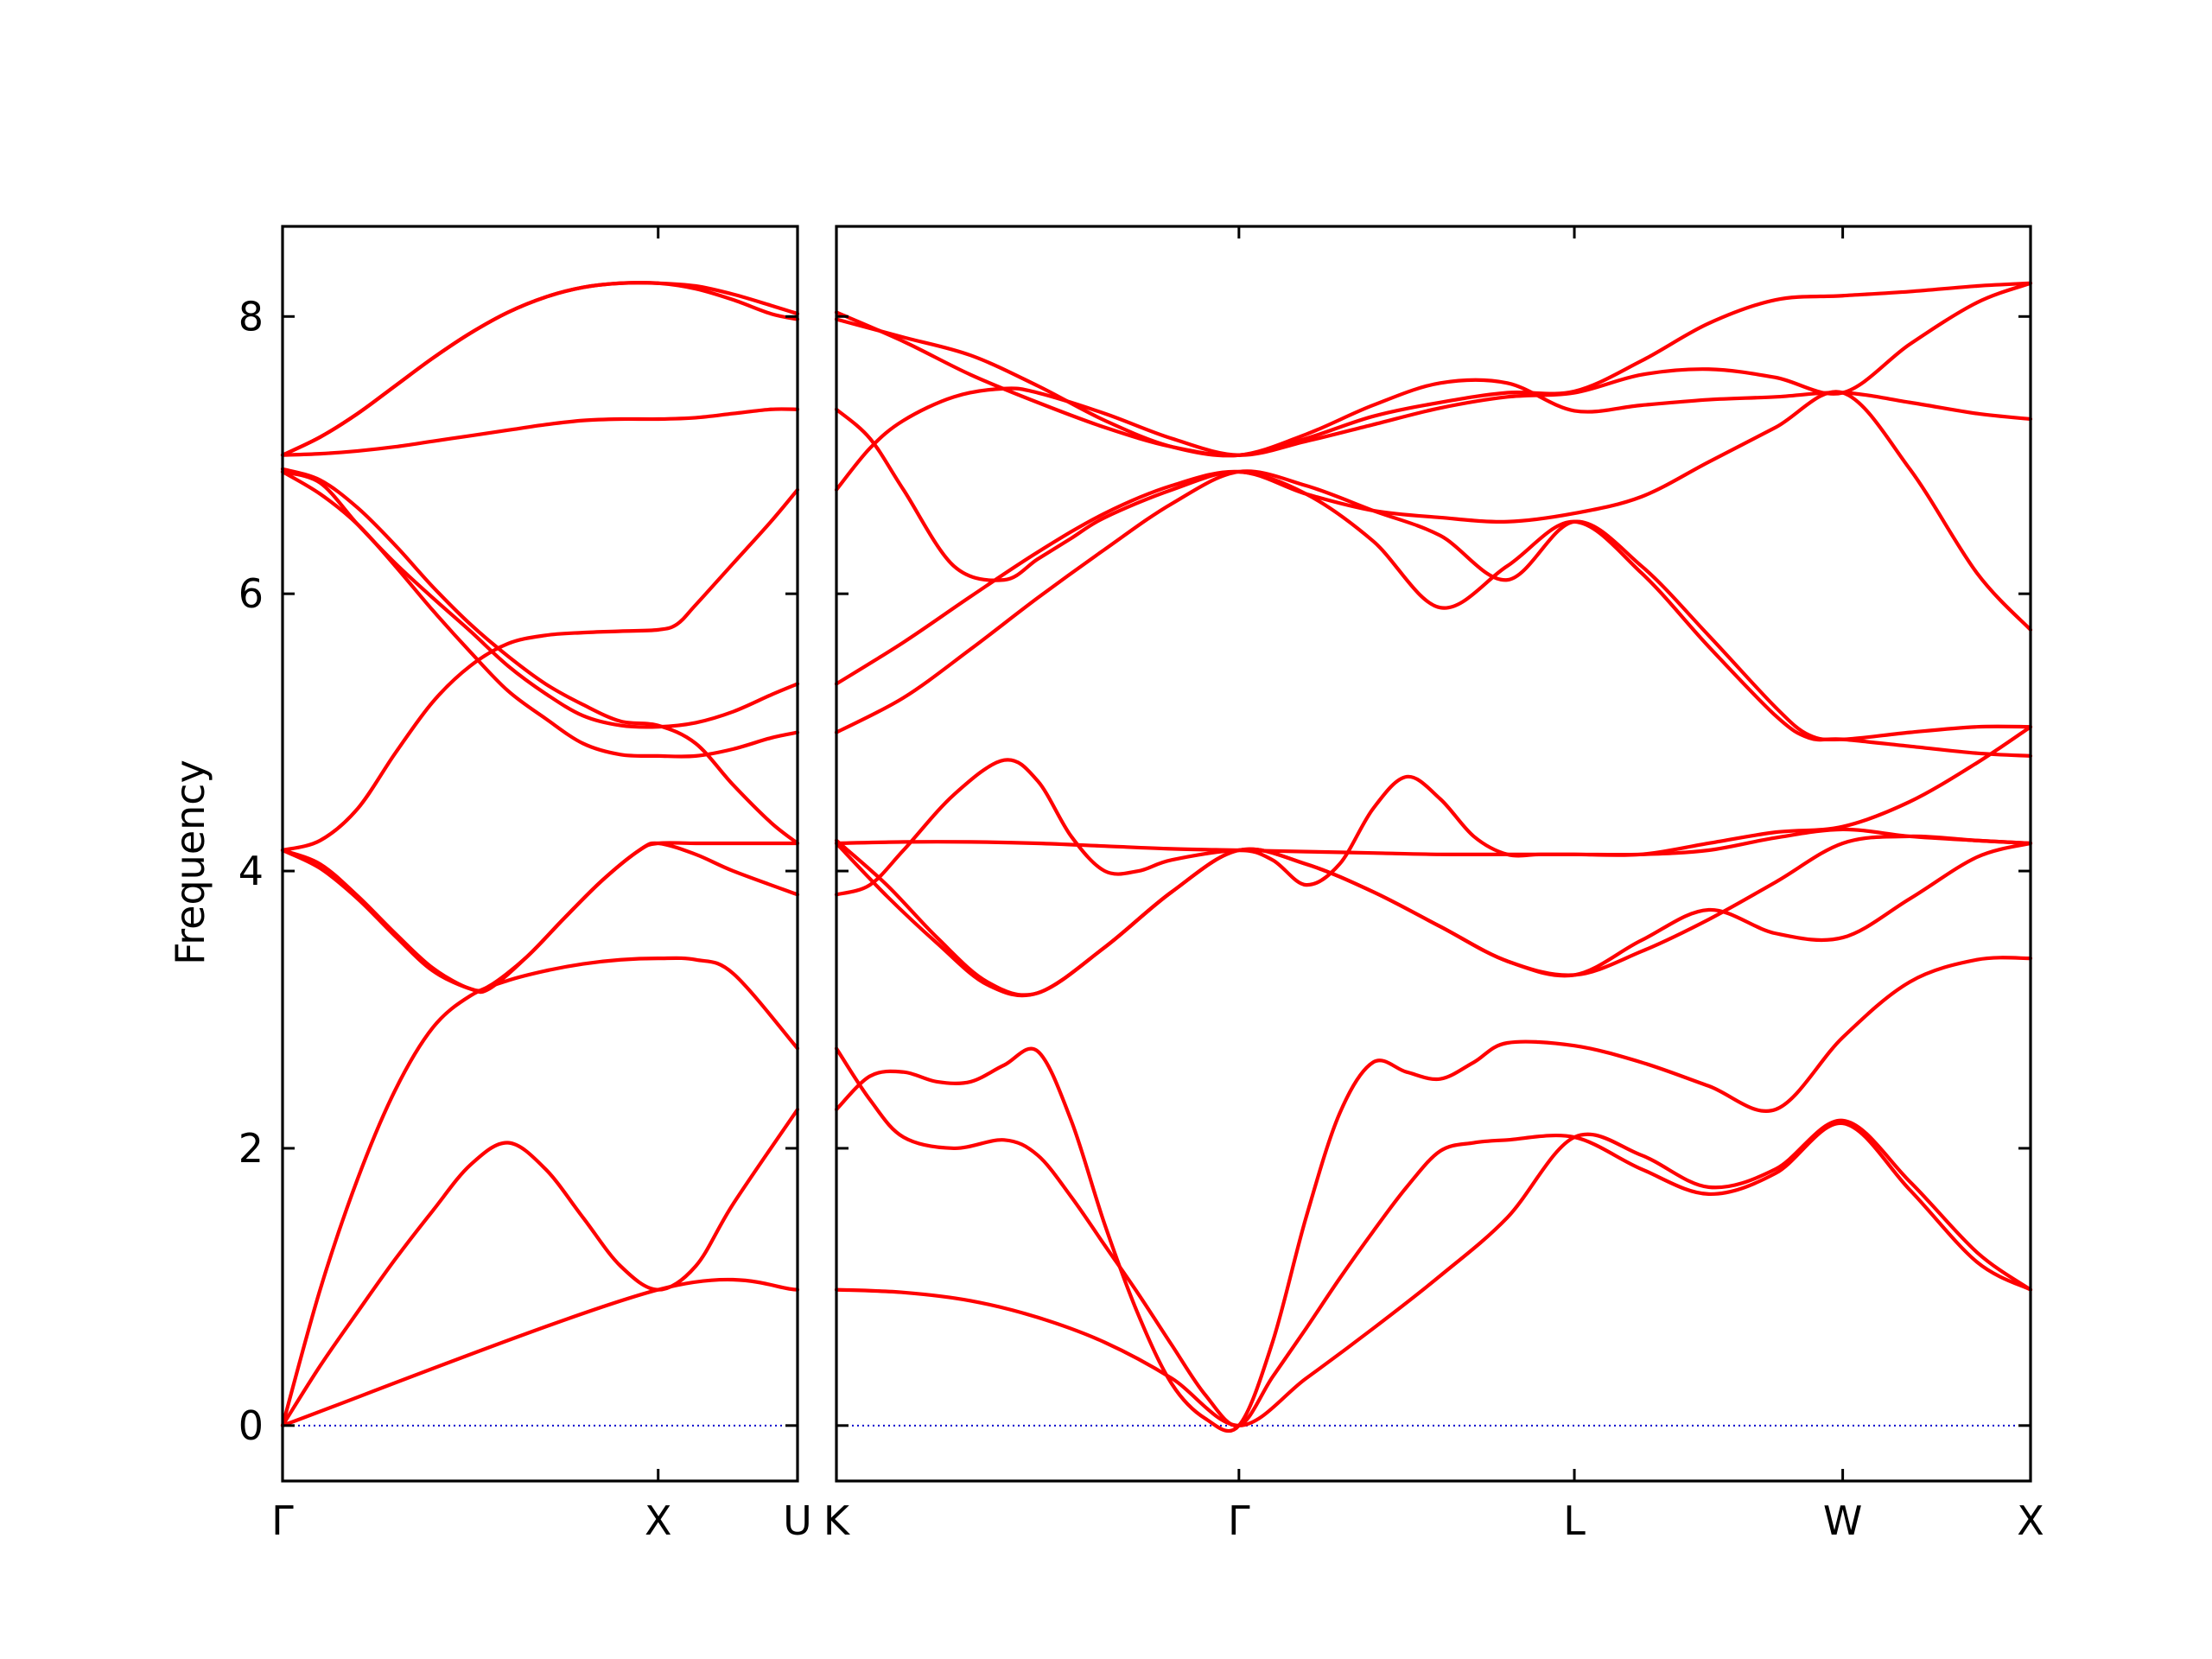 The width and height of the screenshot is (2212, 1659). What do you see at coordinates (251, 316) in the screenshot?
I see `y-tick-label: 8` at bounding box center [251, 316].